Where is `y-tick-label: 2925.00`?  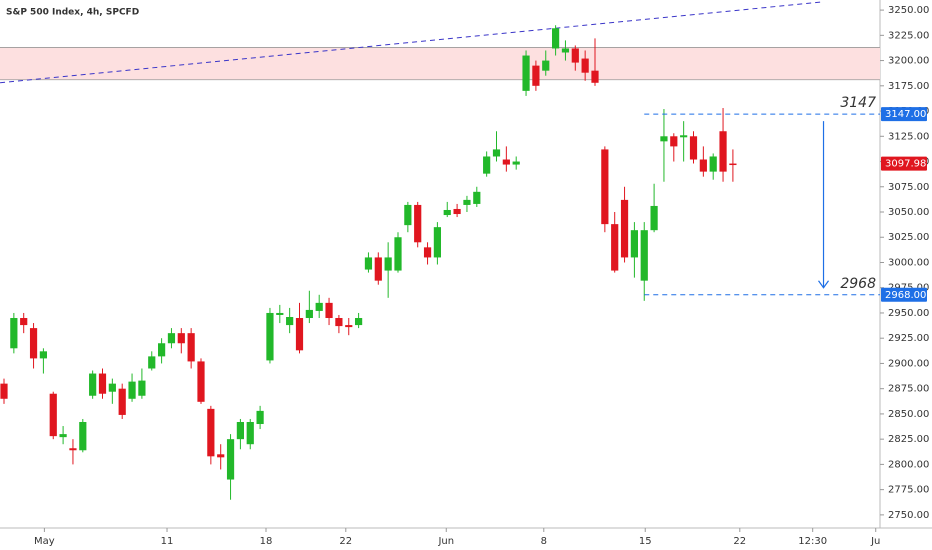 y-tick-label: 2925.00 is located at coordinates (908, 338).